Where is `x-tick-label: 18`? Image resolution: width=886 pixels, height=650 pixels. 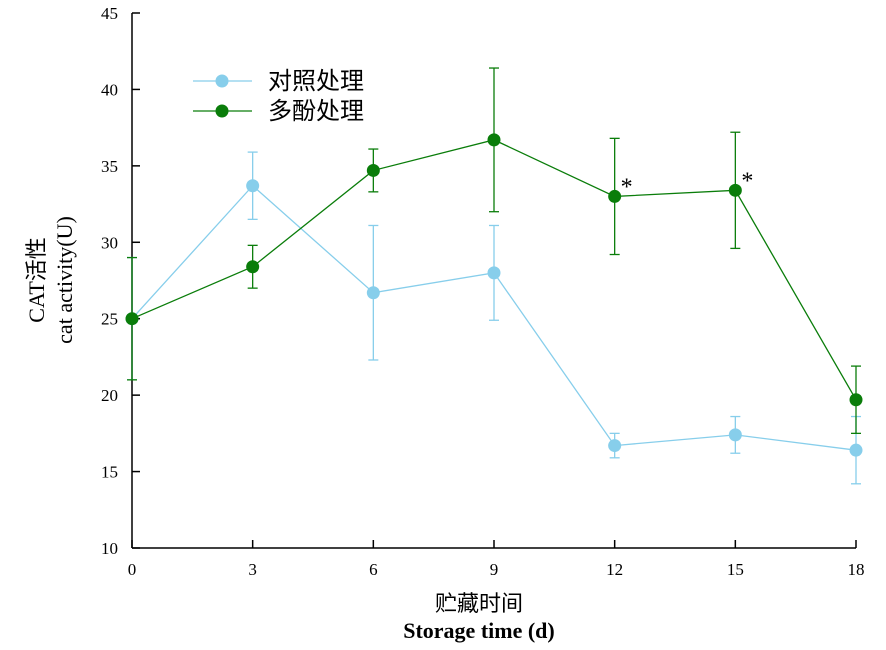 x-tick-label: 18 is located at coordinates (856, 569).